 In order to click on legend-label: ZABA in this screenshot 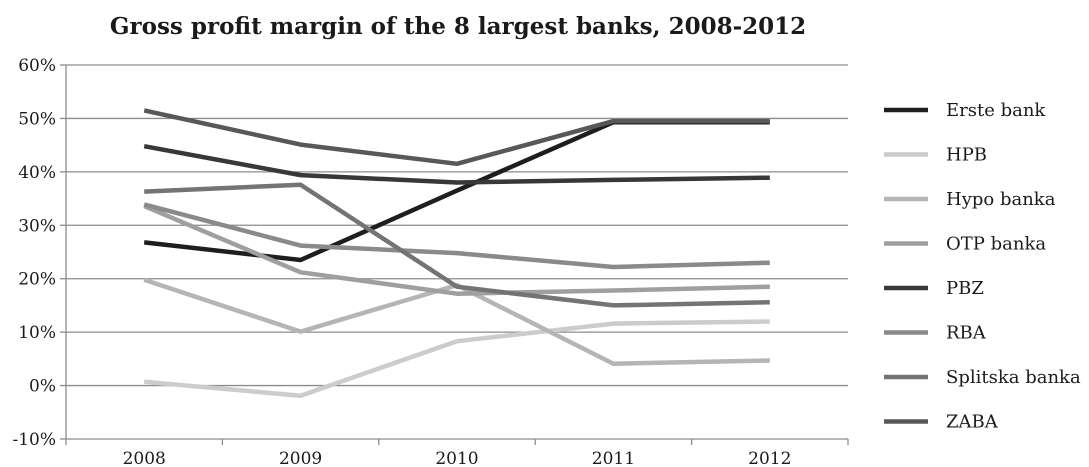, I will do `click(972, 422)`.